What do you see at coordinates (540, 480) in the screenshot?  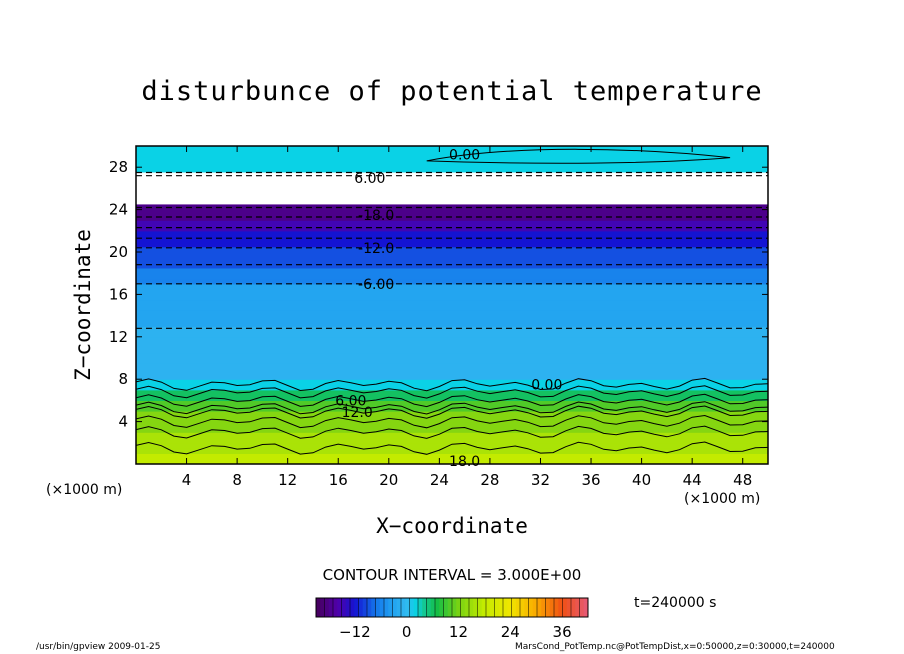 I see `x-tick-label: 32` at bounding box center [540, 480].